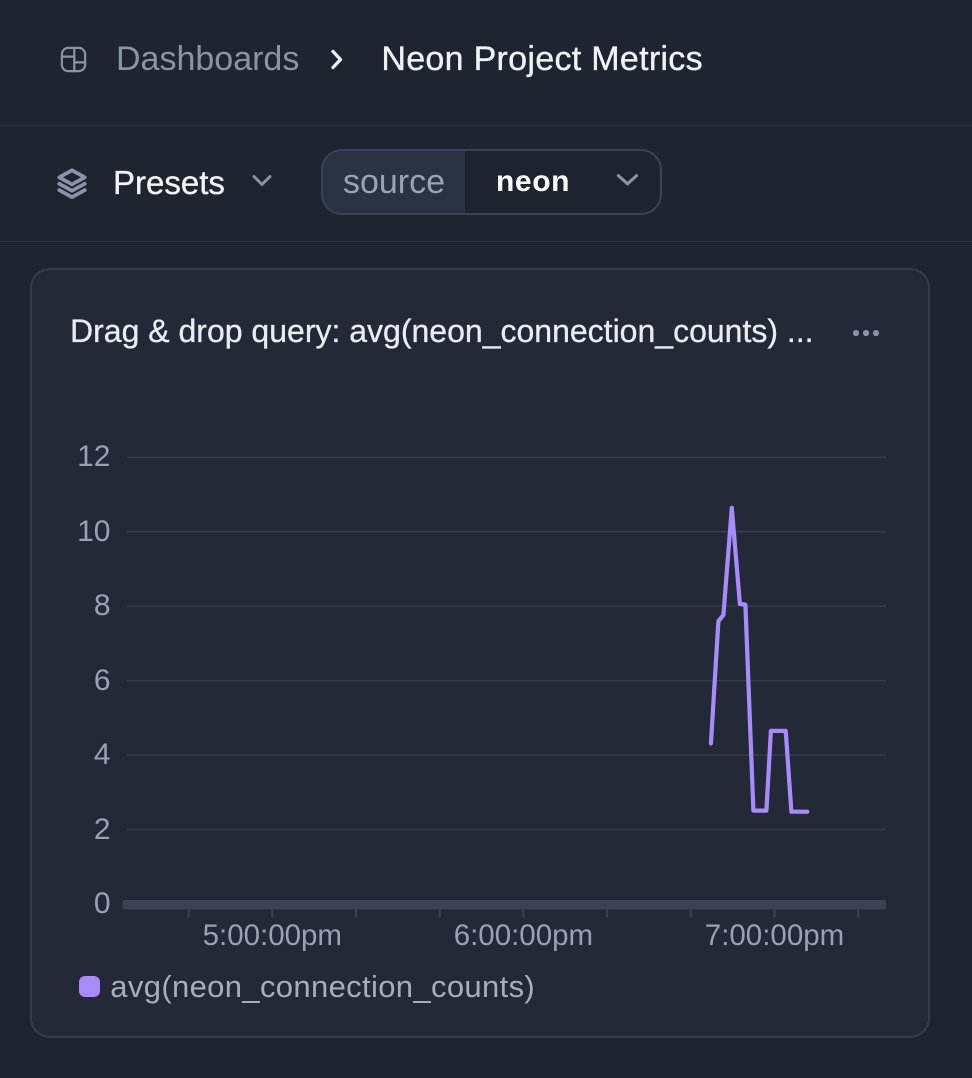 The height and width of the screenshot is (1078, 972). Describe the element at coordinates (774, 935) in the screenshot. I see `x-axis-tick-label: 7:00:00pm` at that location.